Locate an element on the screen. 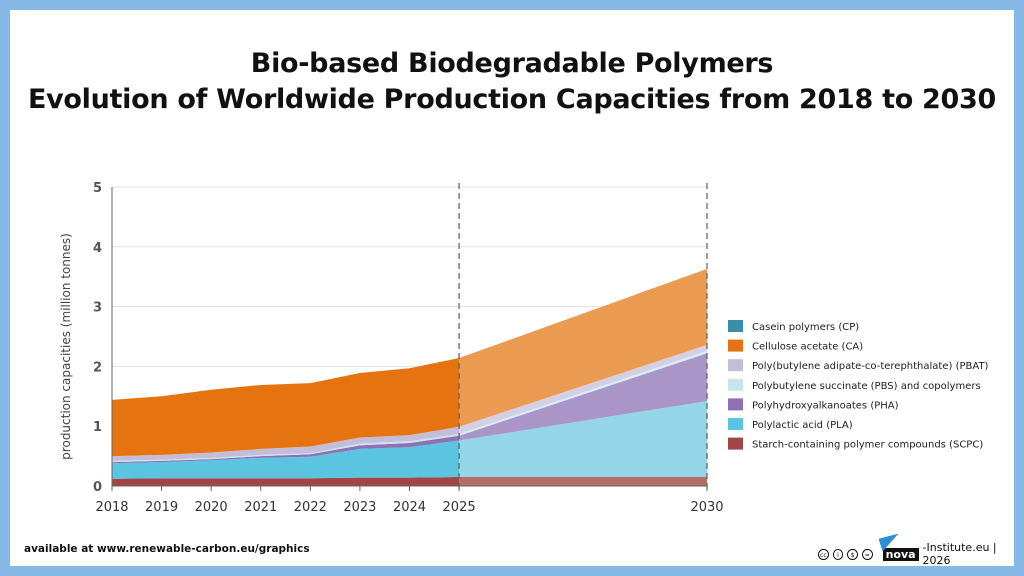 This screenshot has height=576, width=1024. x-tick-label: 2022 is located at coordinates (310, 507).